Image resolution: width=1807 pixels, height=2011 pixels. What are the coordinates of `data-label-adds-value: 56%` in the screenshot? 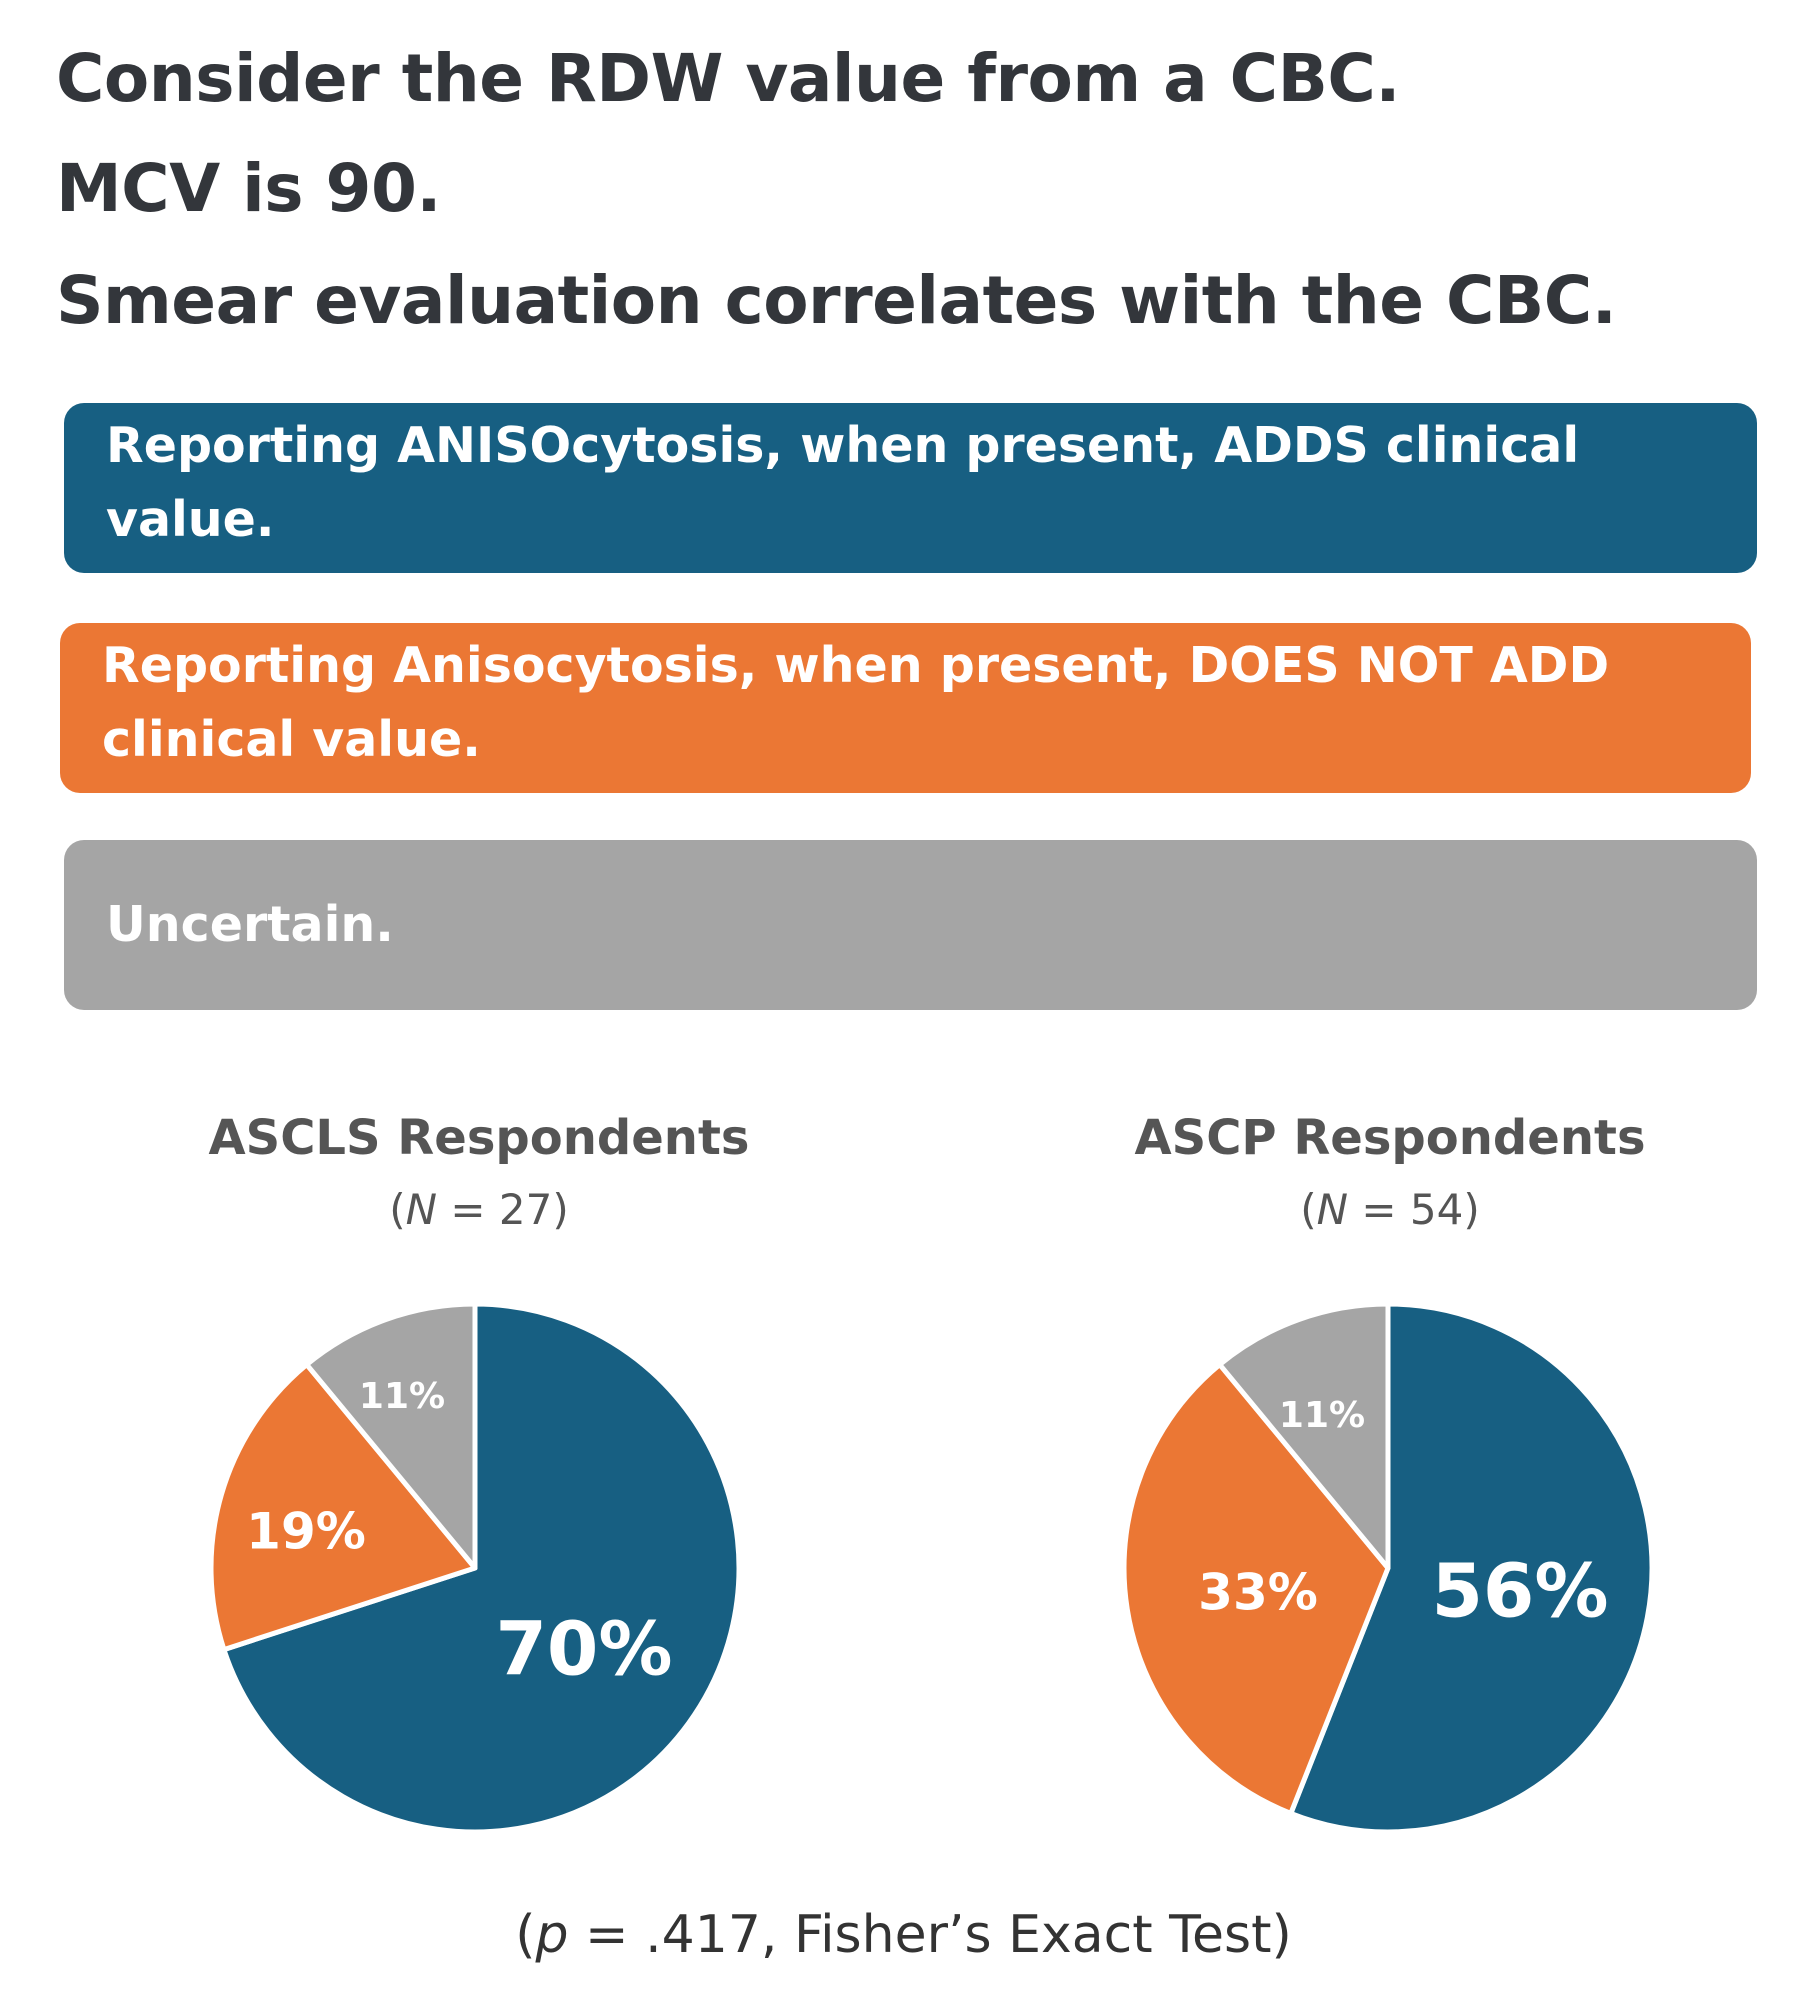 It's located at (1519, 1592).